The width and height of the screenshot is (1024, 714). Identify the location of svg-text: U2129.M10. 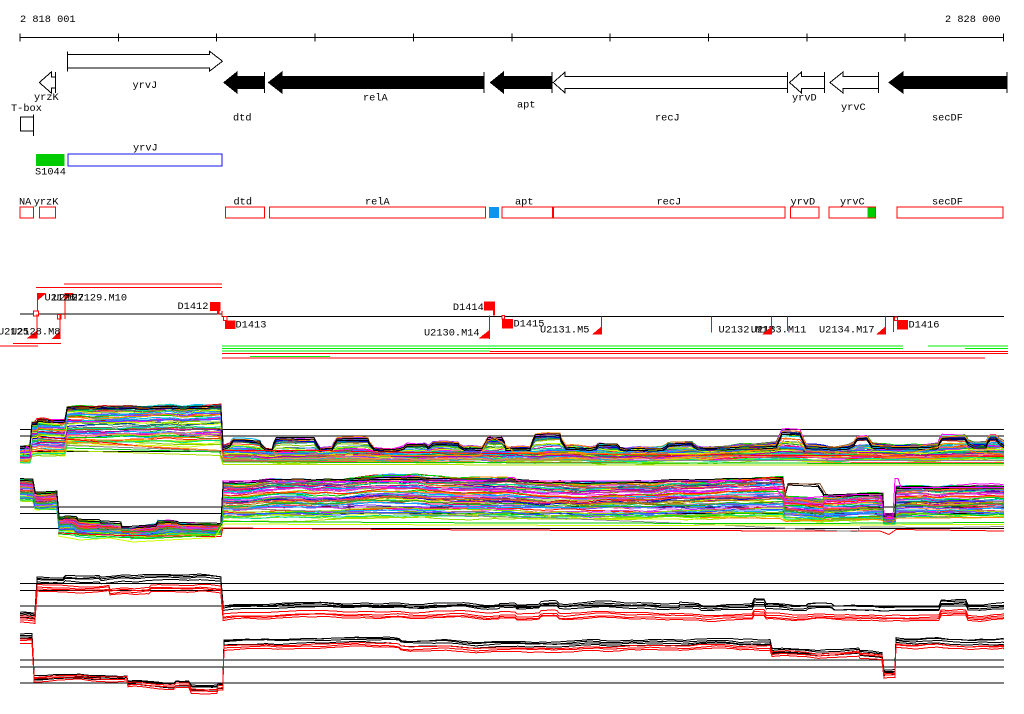
(99, 299).